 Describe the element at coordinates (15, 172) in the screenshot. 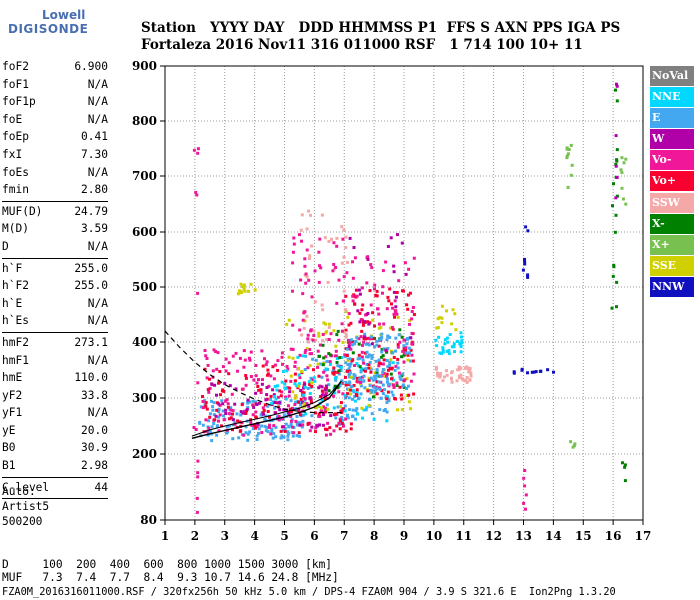

I see `param-name: foEs` at that location.